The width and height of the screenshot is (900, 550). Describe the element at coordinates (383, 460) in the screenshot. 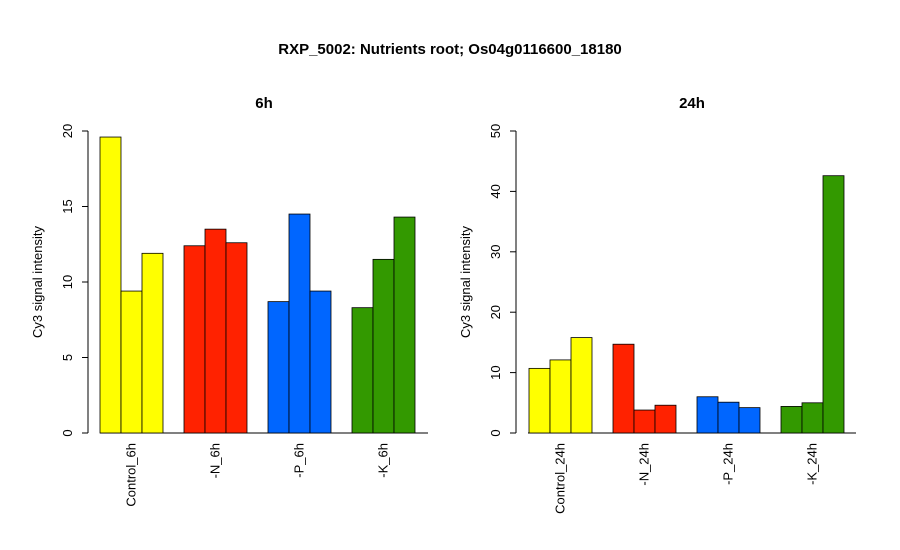

I see `category-label: -K_6h` at that location.